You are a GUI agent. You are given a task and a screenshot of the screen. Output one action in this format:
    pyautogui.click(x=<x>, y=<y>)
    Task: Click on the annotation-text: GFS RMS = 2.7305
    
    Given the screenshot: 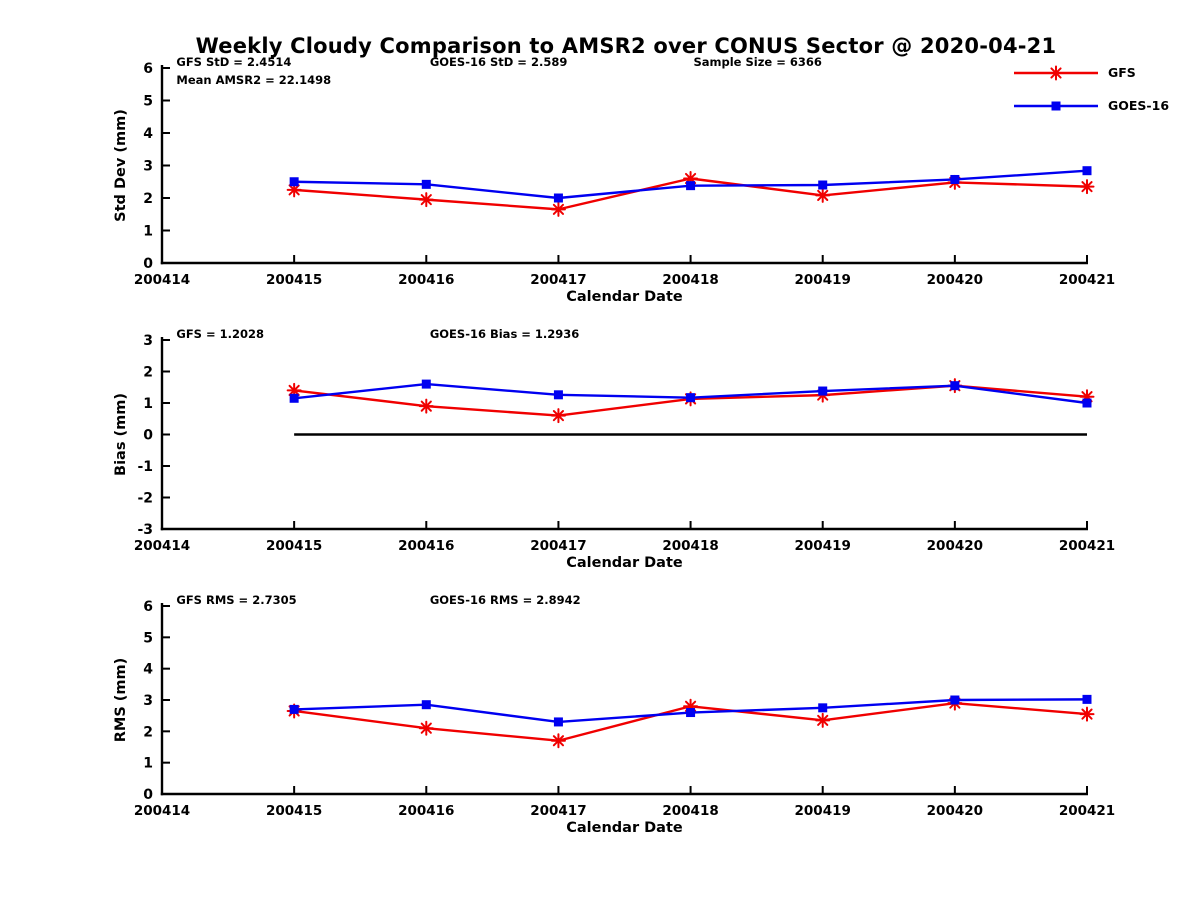 What is the action you would take?
    pyautogui.click(x=236, y=600)
    